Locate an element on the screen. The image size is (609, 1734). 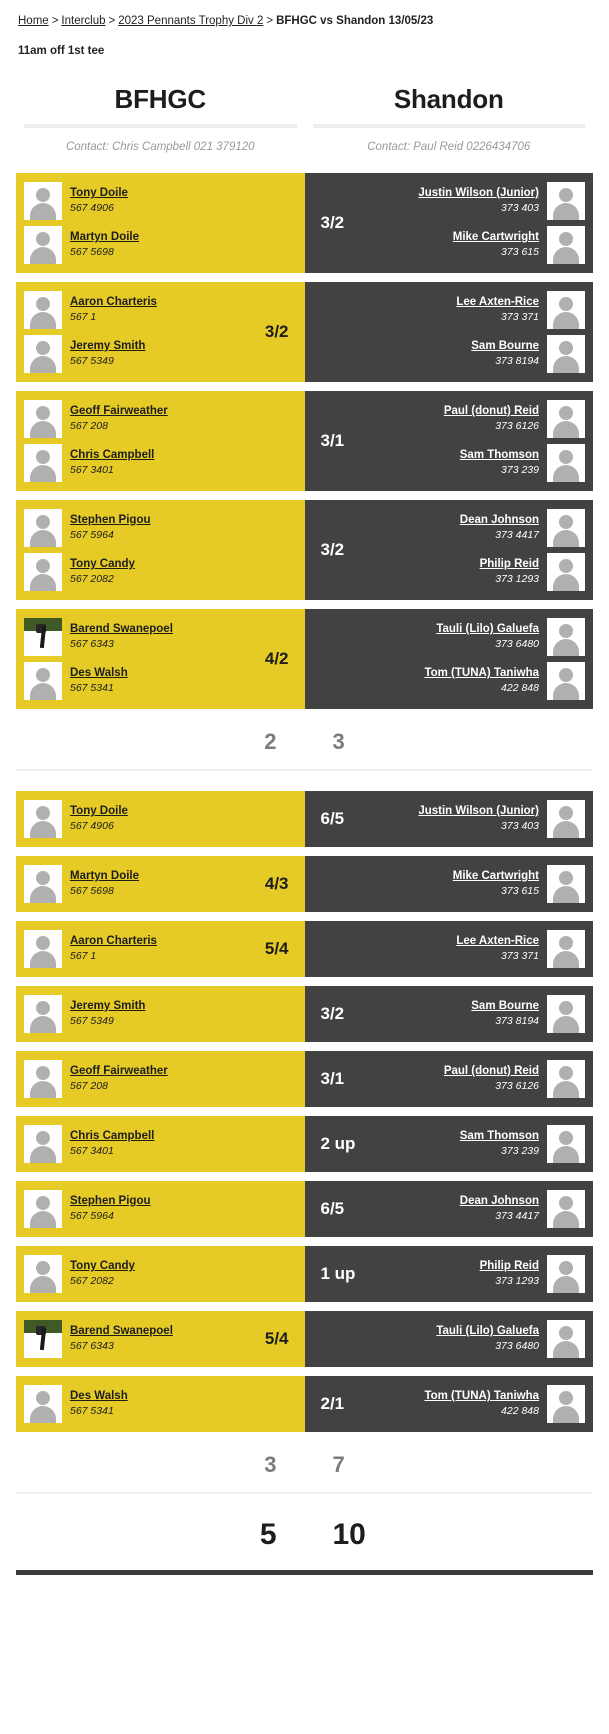
player-details: Philip Reid 373 1293 is located at coordinates (509, 572).